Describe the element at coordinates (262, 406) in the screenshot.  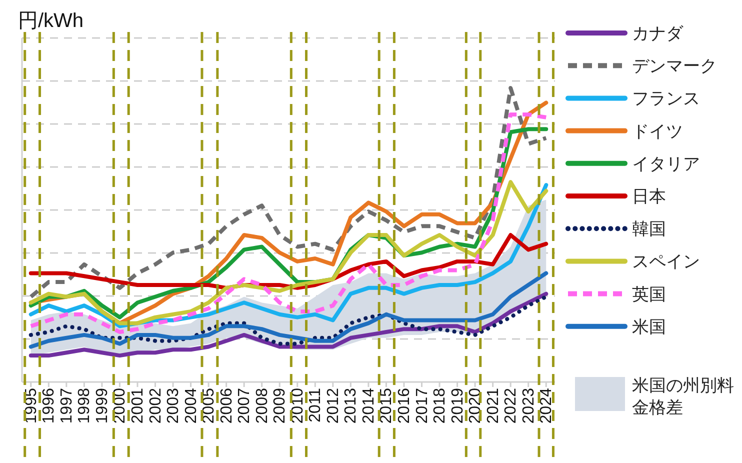
I see `x-tick-label: 2008` at that location.